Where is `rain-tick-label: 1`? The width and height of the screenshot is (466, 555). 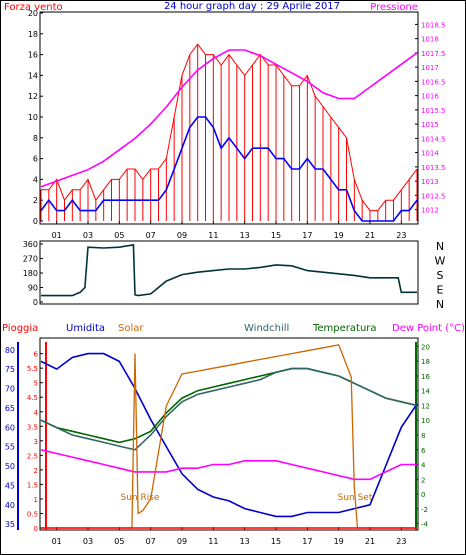 rain-tick-label: 1 is located at coordinates (36, 500).